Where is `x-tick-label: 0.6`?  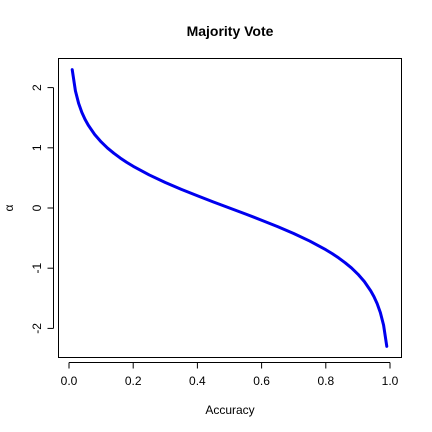 x-tick-label: 0.6 is located at coordinates (261, 381).